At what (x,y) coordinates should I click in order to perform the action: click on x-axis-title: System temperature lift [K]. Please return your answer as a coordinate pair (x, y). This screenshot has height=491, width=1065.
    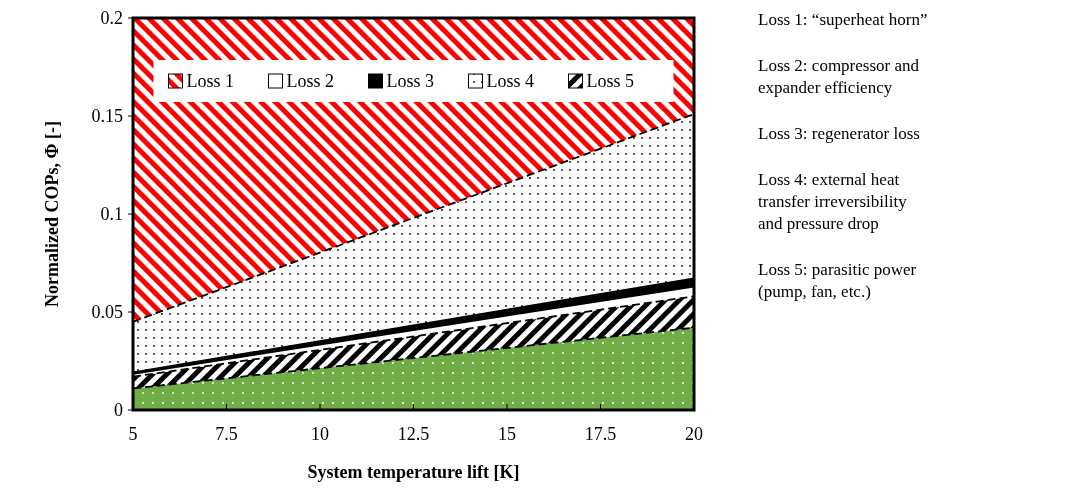
    Looking at the image, I should click on (413, 472).